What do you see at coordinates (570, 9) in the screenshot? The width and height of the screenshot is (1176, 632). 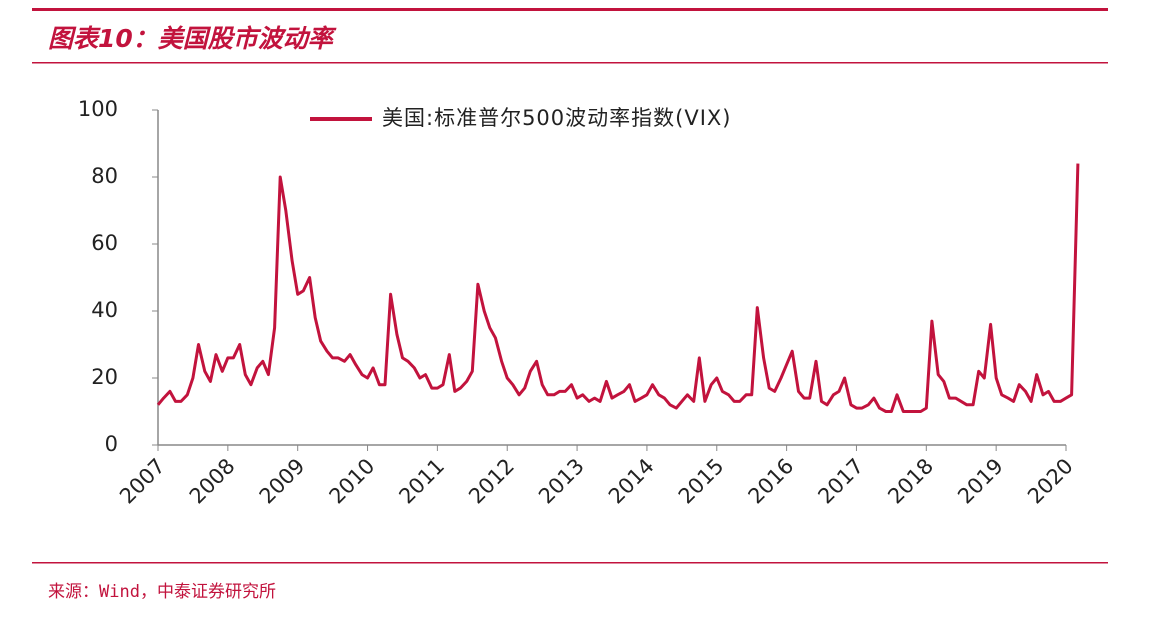 I see `top-rule` at bounding box center [570, 9].